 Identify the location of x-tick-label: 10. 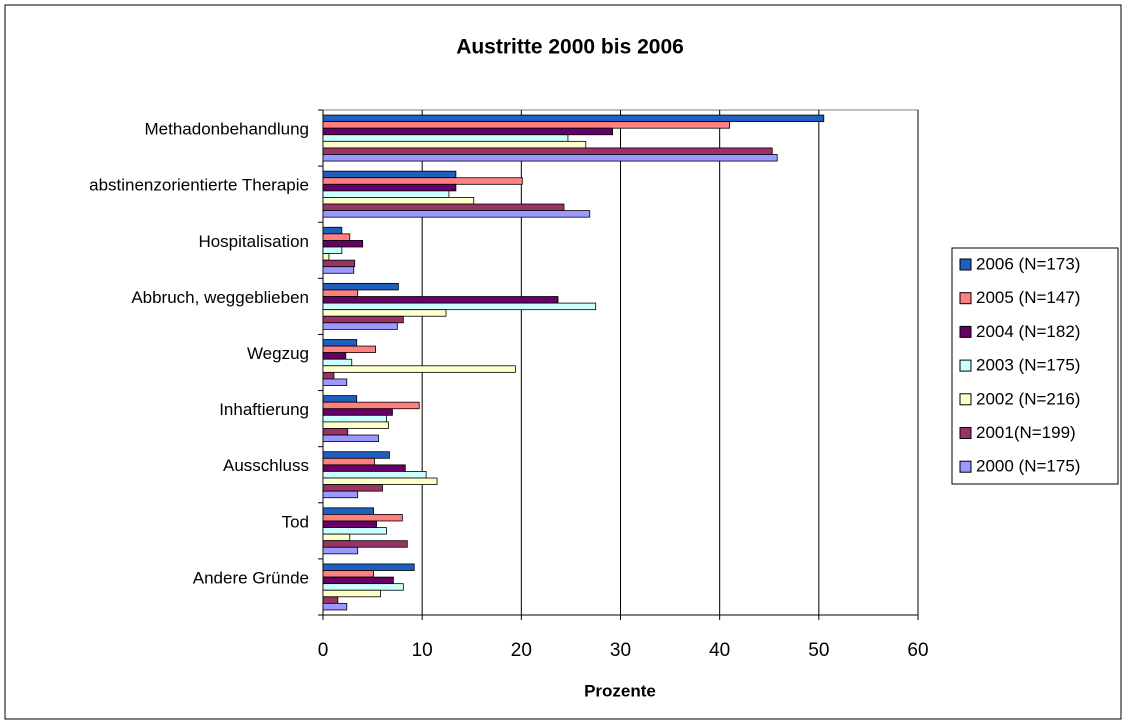
(422, 650).